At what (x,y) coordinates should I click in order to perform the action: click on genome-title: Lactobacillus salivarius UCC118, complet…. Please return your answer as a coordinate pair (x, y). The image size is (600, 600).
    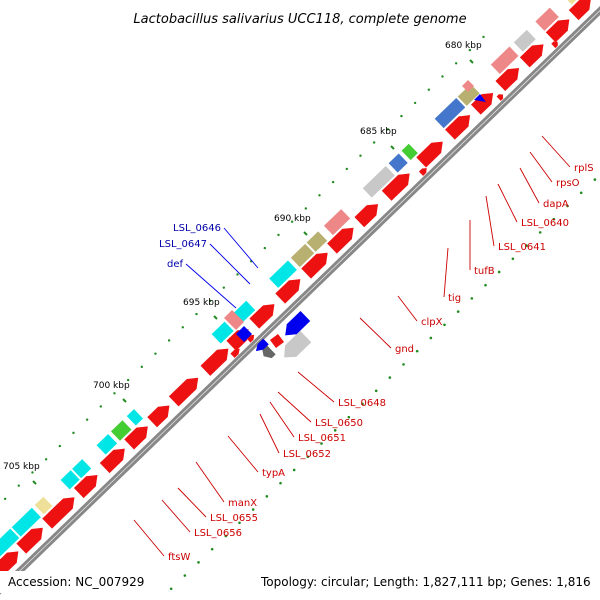
    Looking at the image, I should click on (299, 19).